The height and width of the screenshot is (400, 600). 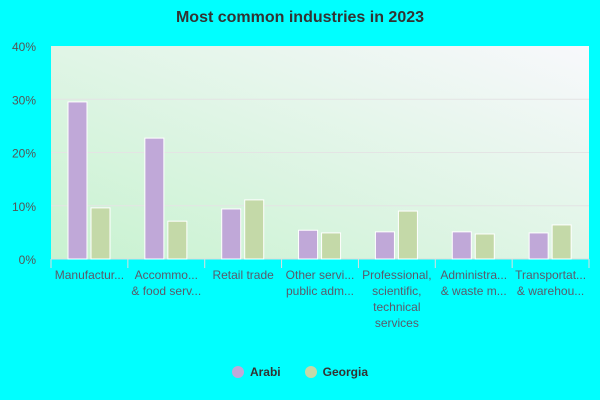 What do you see at coordinates (24, 47) in the screenshot?
I see `y-tick-label: 40%` at bounding box center [24, 47].